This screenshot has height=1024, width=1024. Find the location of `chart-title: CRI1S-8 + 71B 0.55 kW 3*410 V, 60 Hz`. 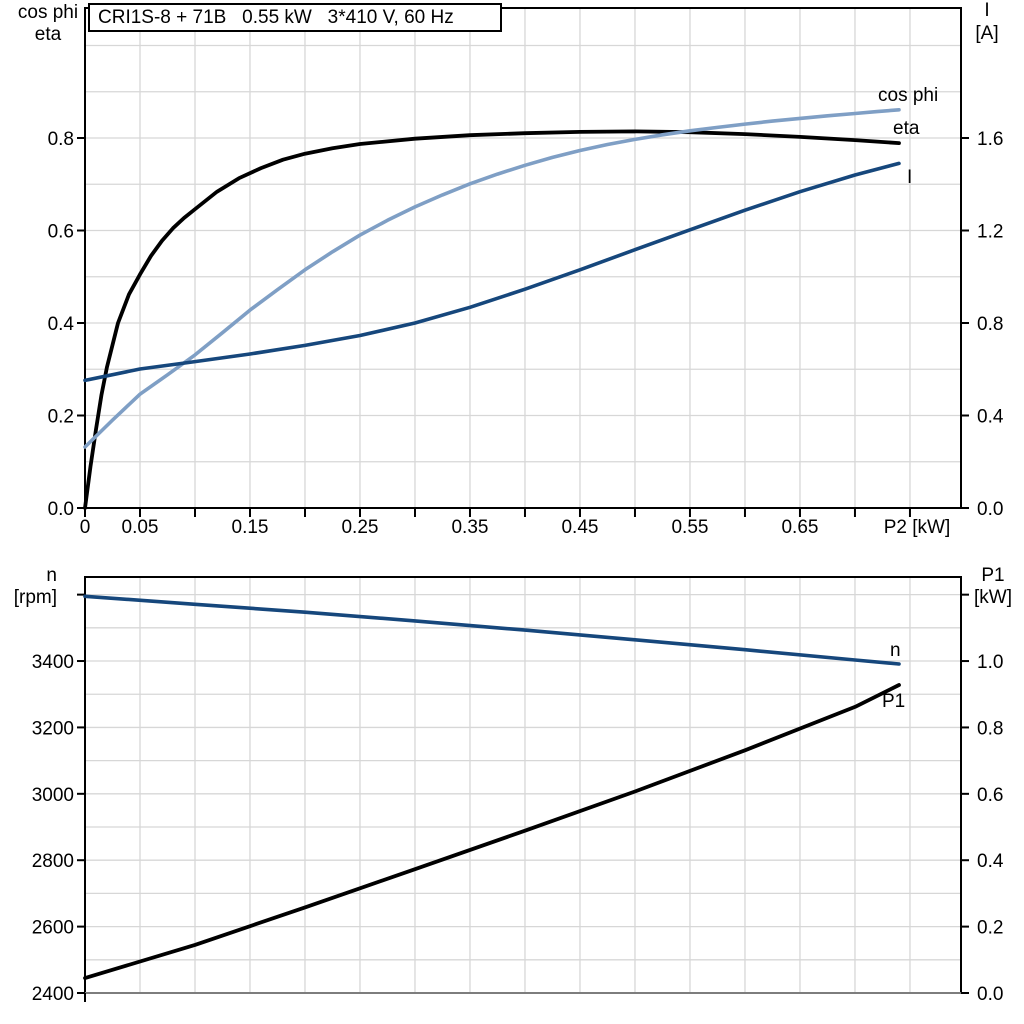

chart-title: CRI1S-8 + 71B 0.55 kW 3*410 V, 60 Hz is located at coordinates (276, 17).